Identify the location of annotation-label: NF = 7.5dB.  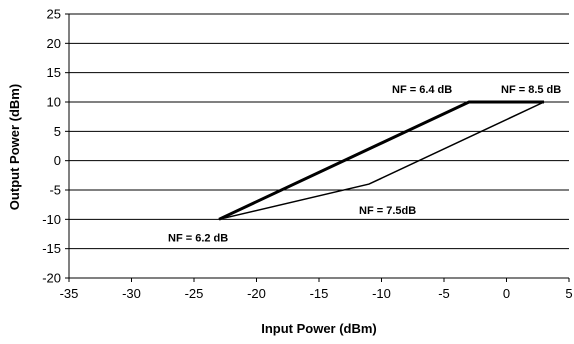
(387, 211).